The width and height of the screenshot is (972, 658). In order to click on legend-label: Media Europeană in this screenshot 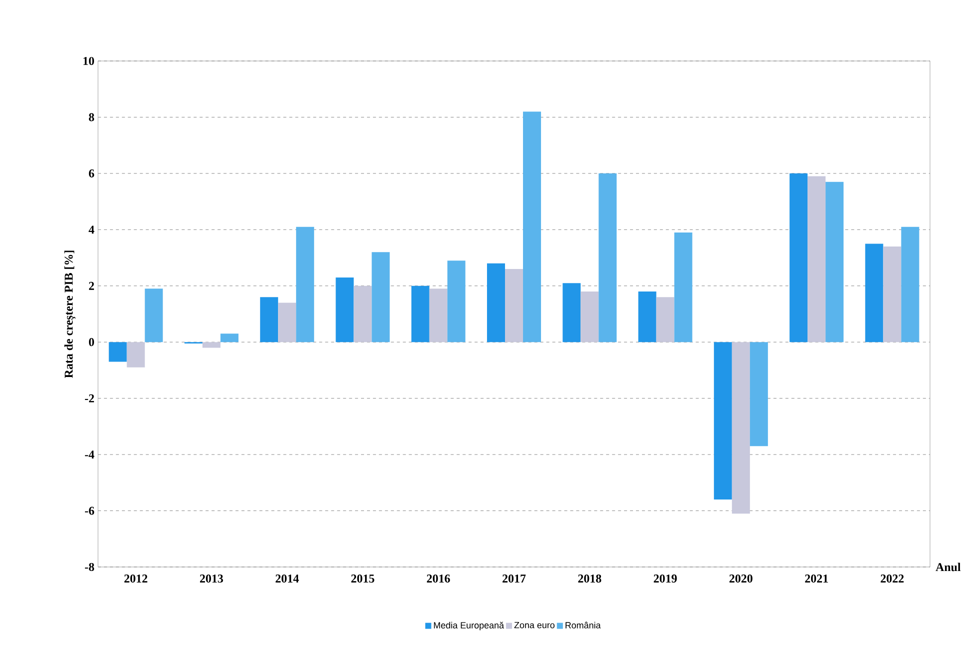, I will do `click(469, 626)`.